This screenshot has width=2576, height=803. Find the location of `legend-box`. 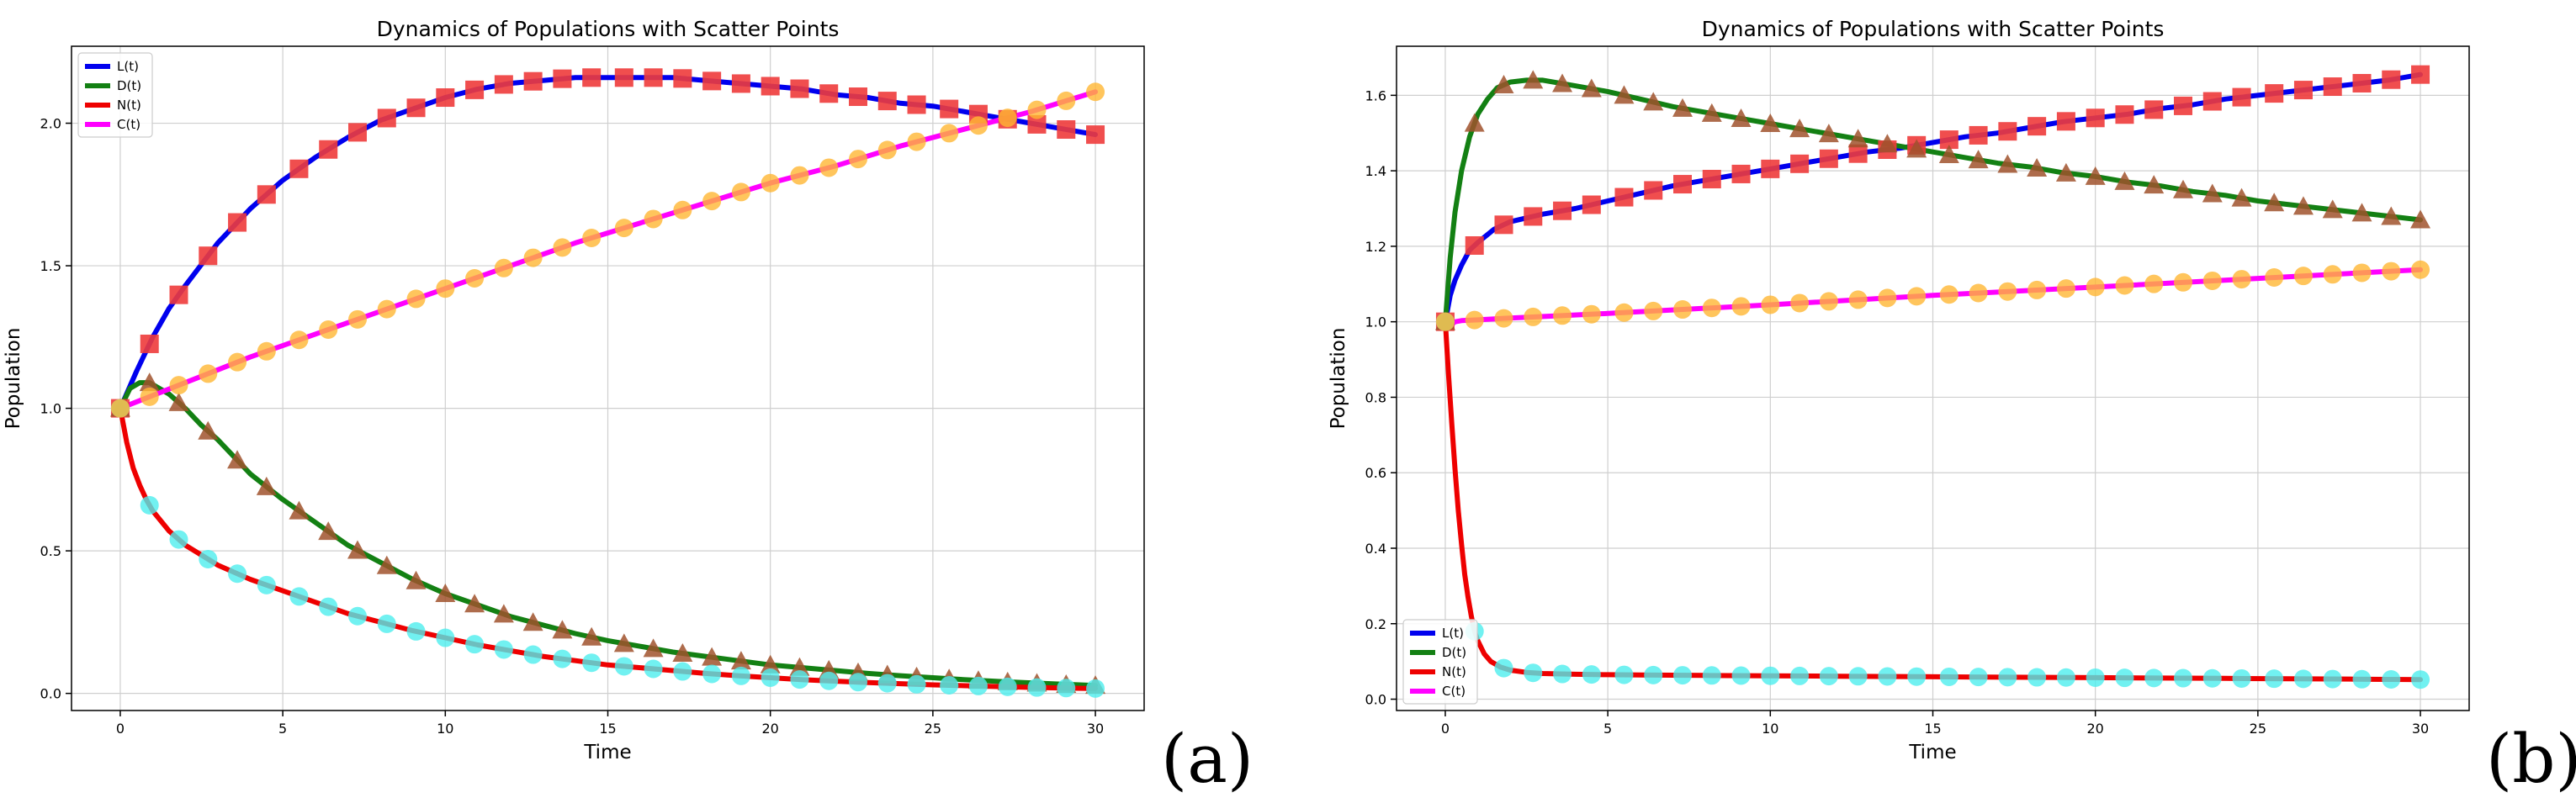

legend-box is located at coordinates (1440, 662).